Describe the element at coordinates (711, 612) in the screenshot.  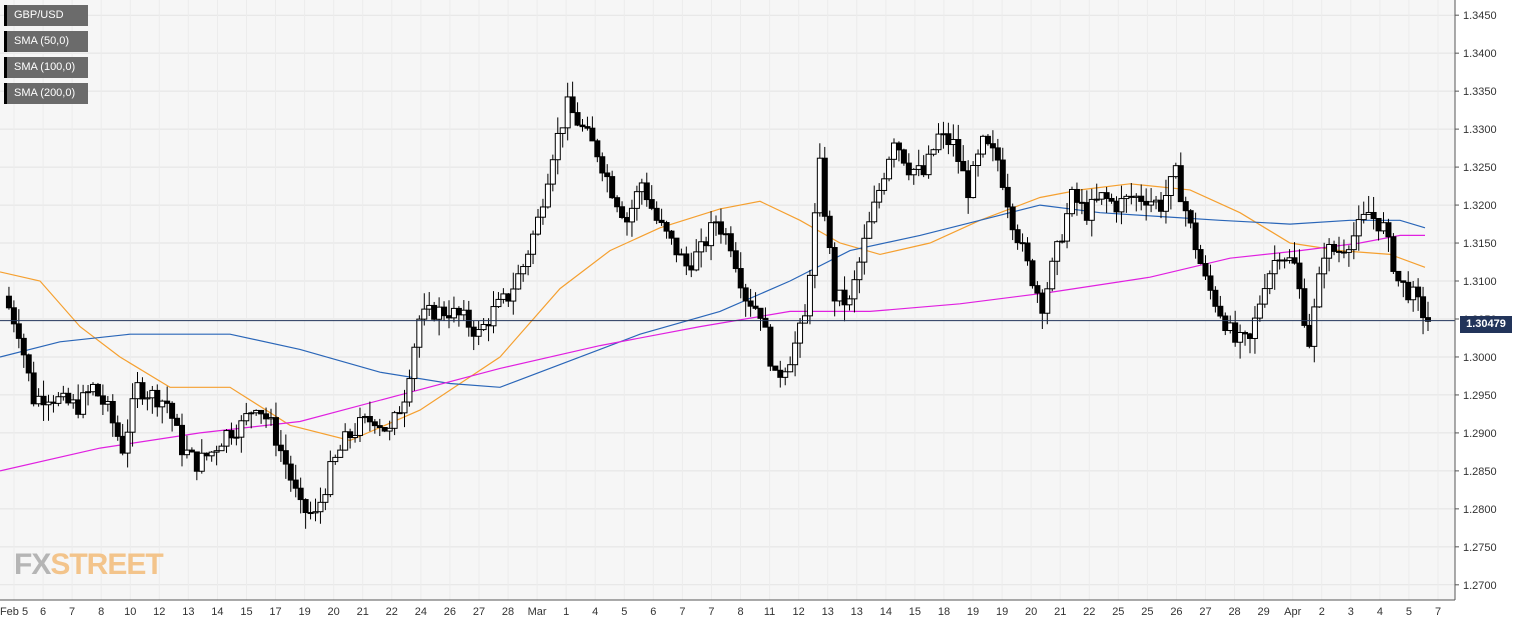
I see `x-tick-label: 7` at that location.